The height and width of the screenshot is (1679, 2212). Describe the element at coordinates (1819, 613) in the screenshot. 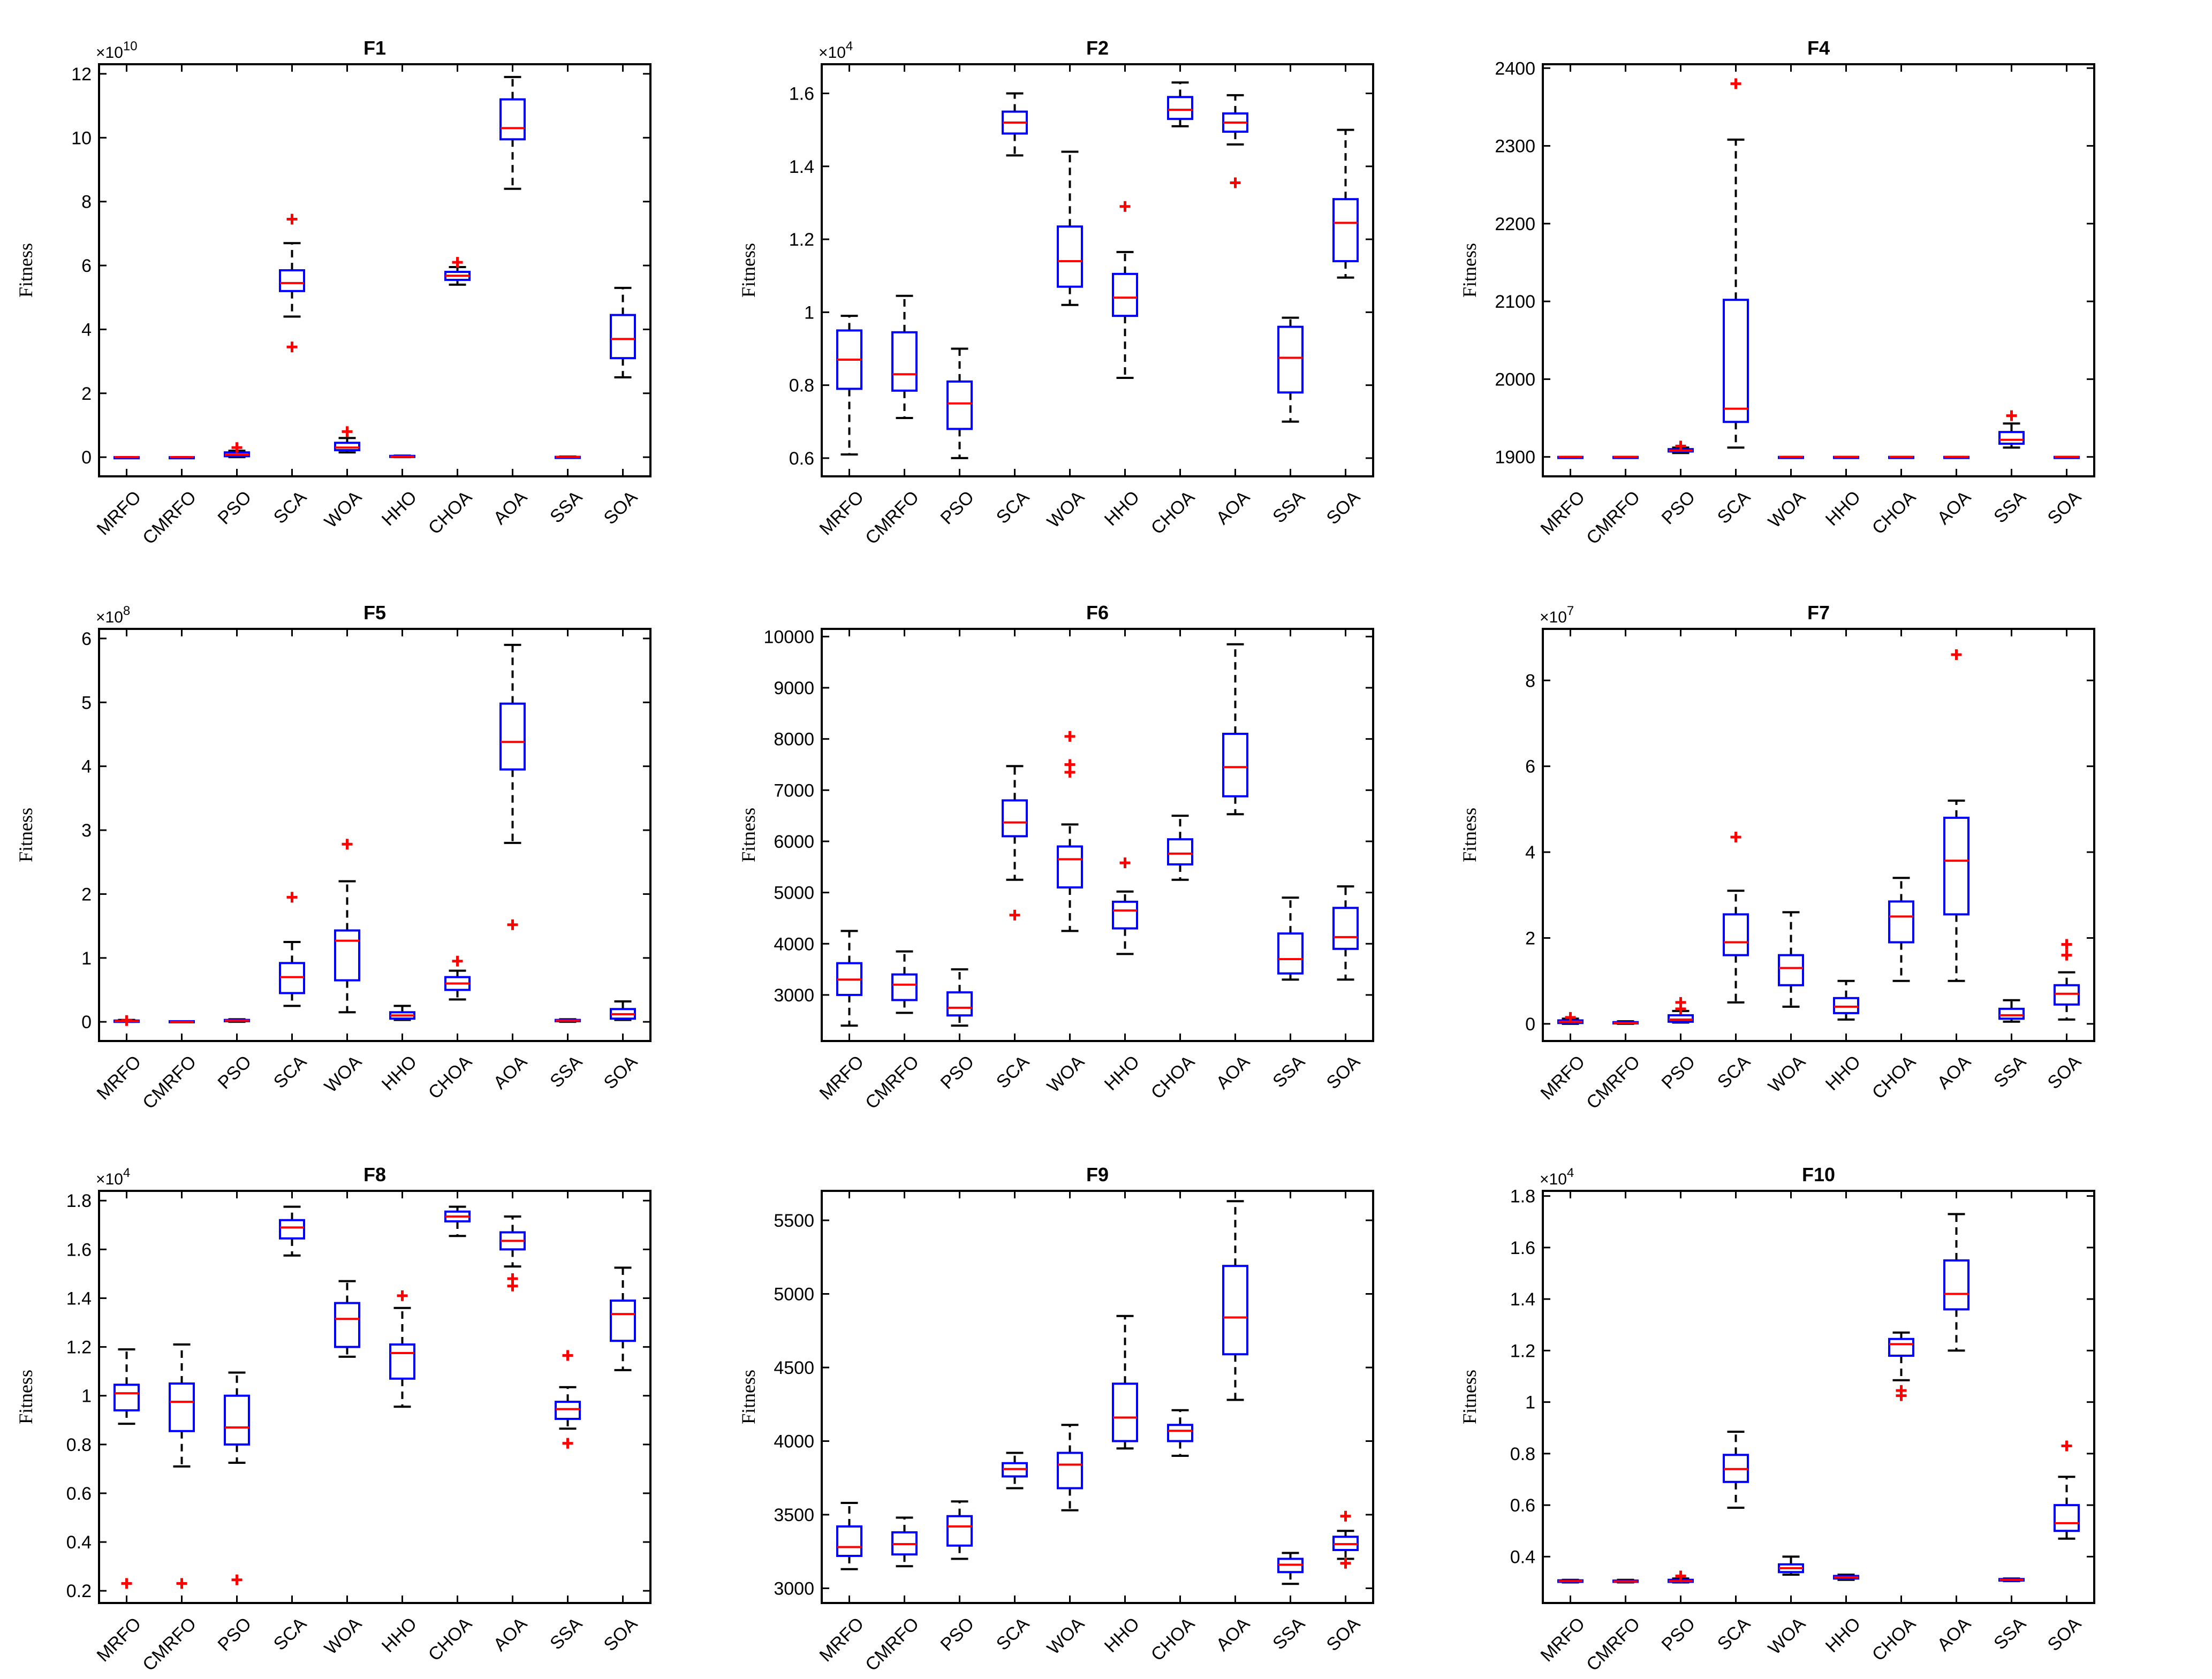

I see `chart-title: F7` at that location.